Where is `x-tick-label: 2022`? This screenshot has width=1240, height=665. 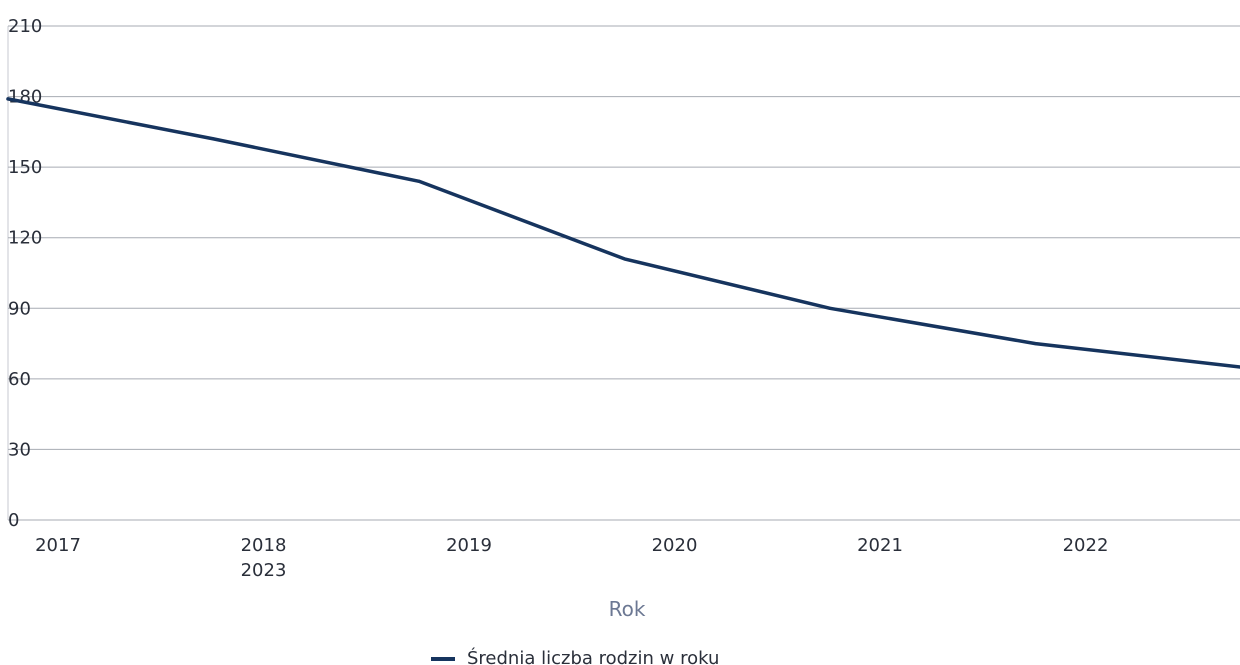
x-tick-label: 2022 is located at coordinates (1086, 545).